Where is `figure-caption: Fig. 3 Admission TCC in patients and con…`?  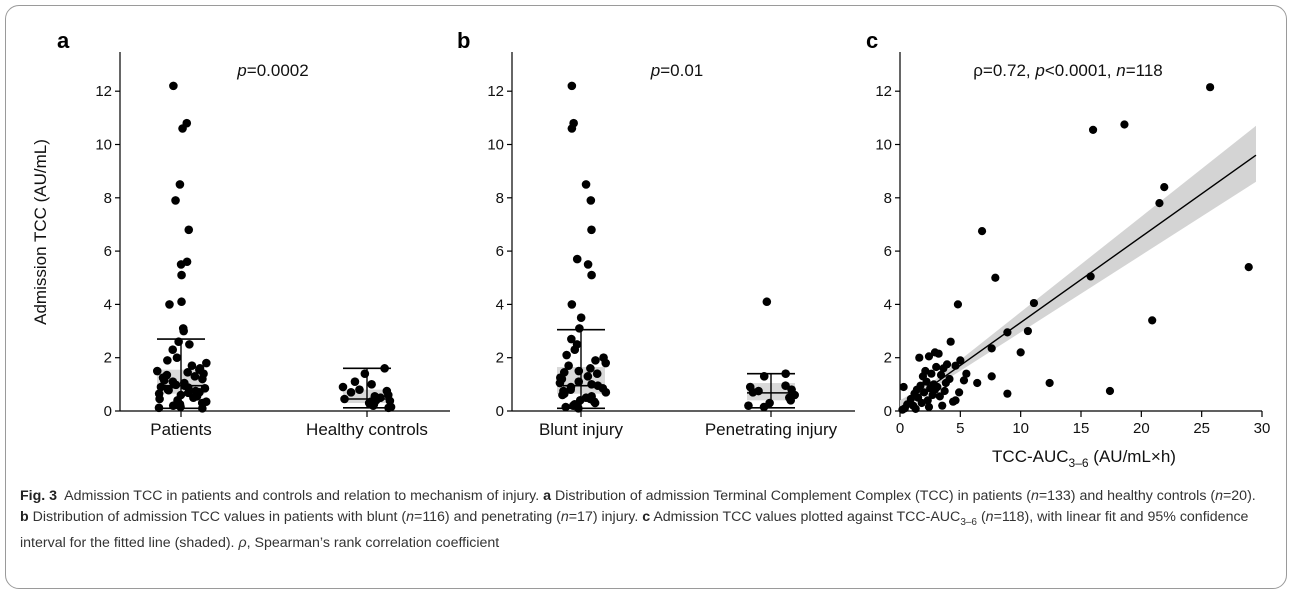
figure-caption: Fig. 3 Admission TCC in patients and con… is located at coordinates (642, 520).